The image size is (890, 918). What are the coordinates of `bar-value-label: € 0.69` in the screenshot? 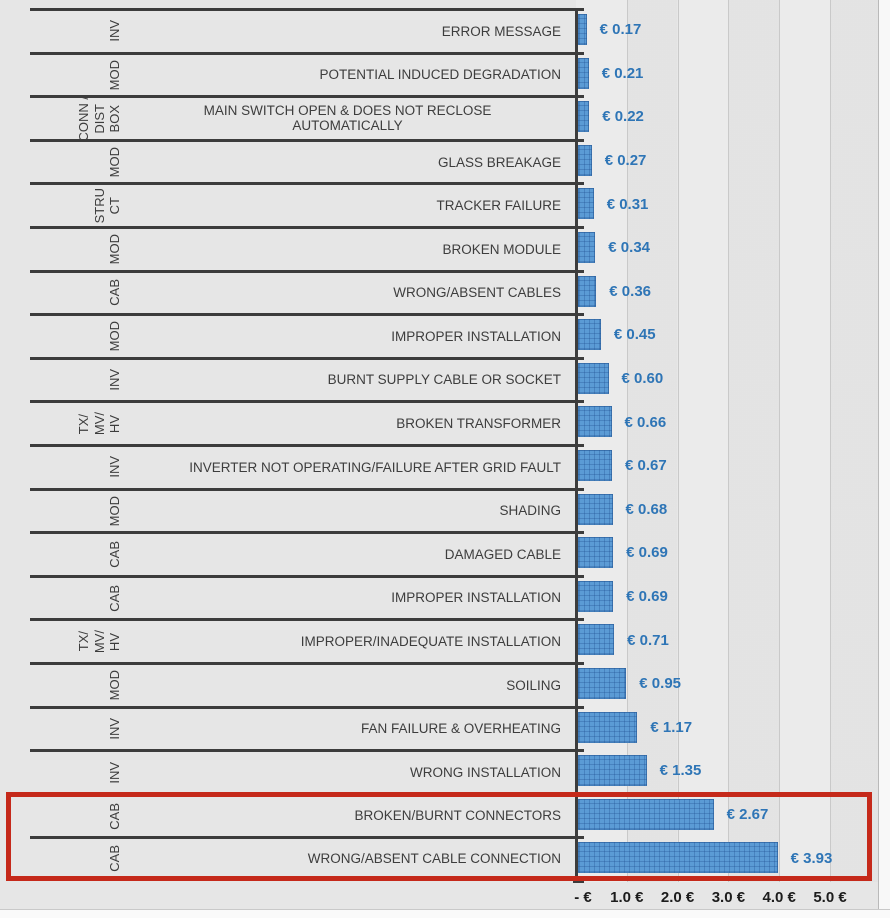 It's located at (647, 553).